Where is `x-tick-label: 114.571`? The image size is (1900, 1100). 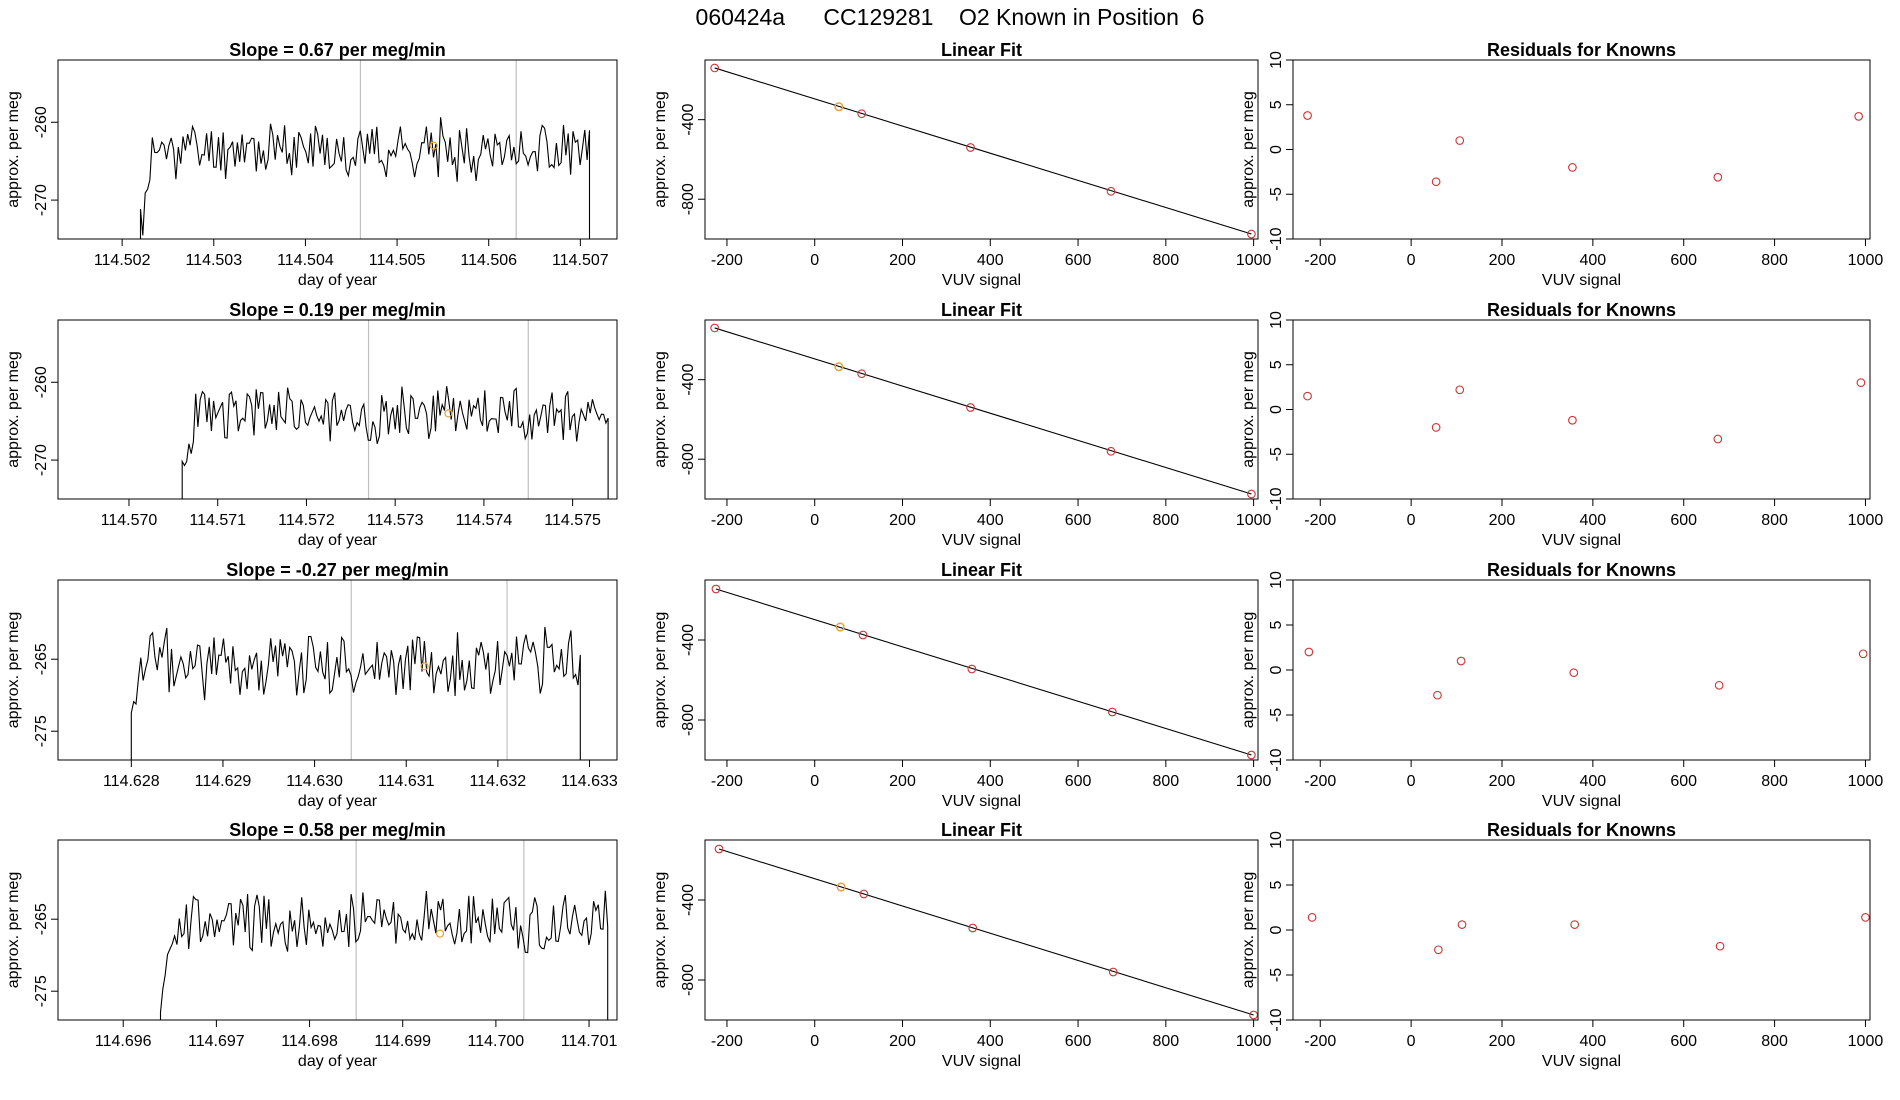 x-tick-label: 114.571 is located at coordinates (217, 520).